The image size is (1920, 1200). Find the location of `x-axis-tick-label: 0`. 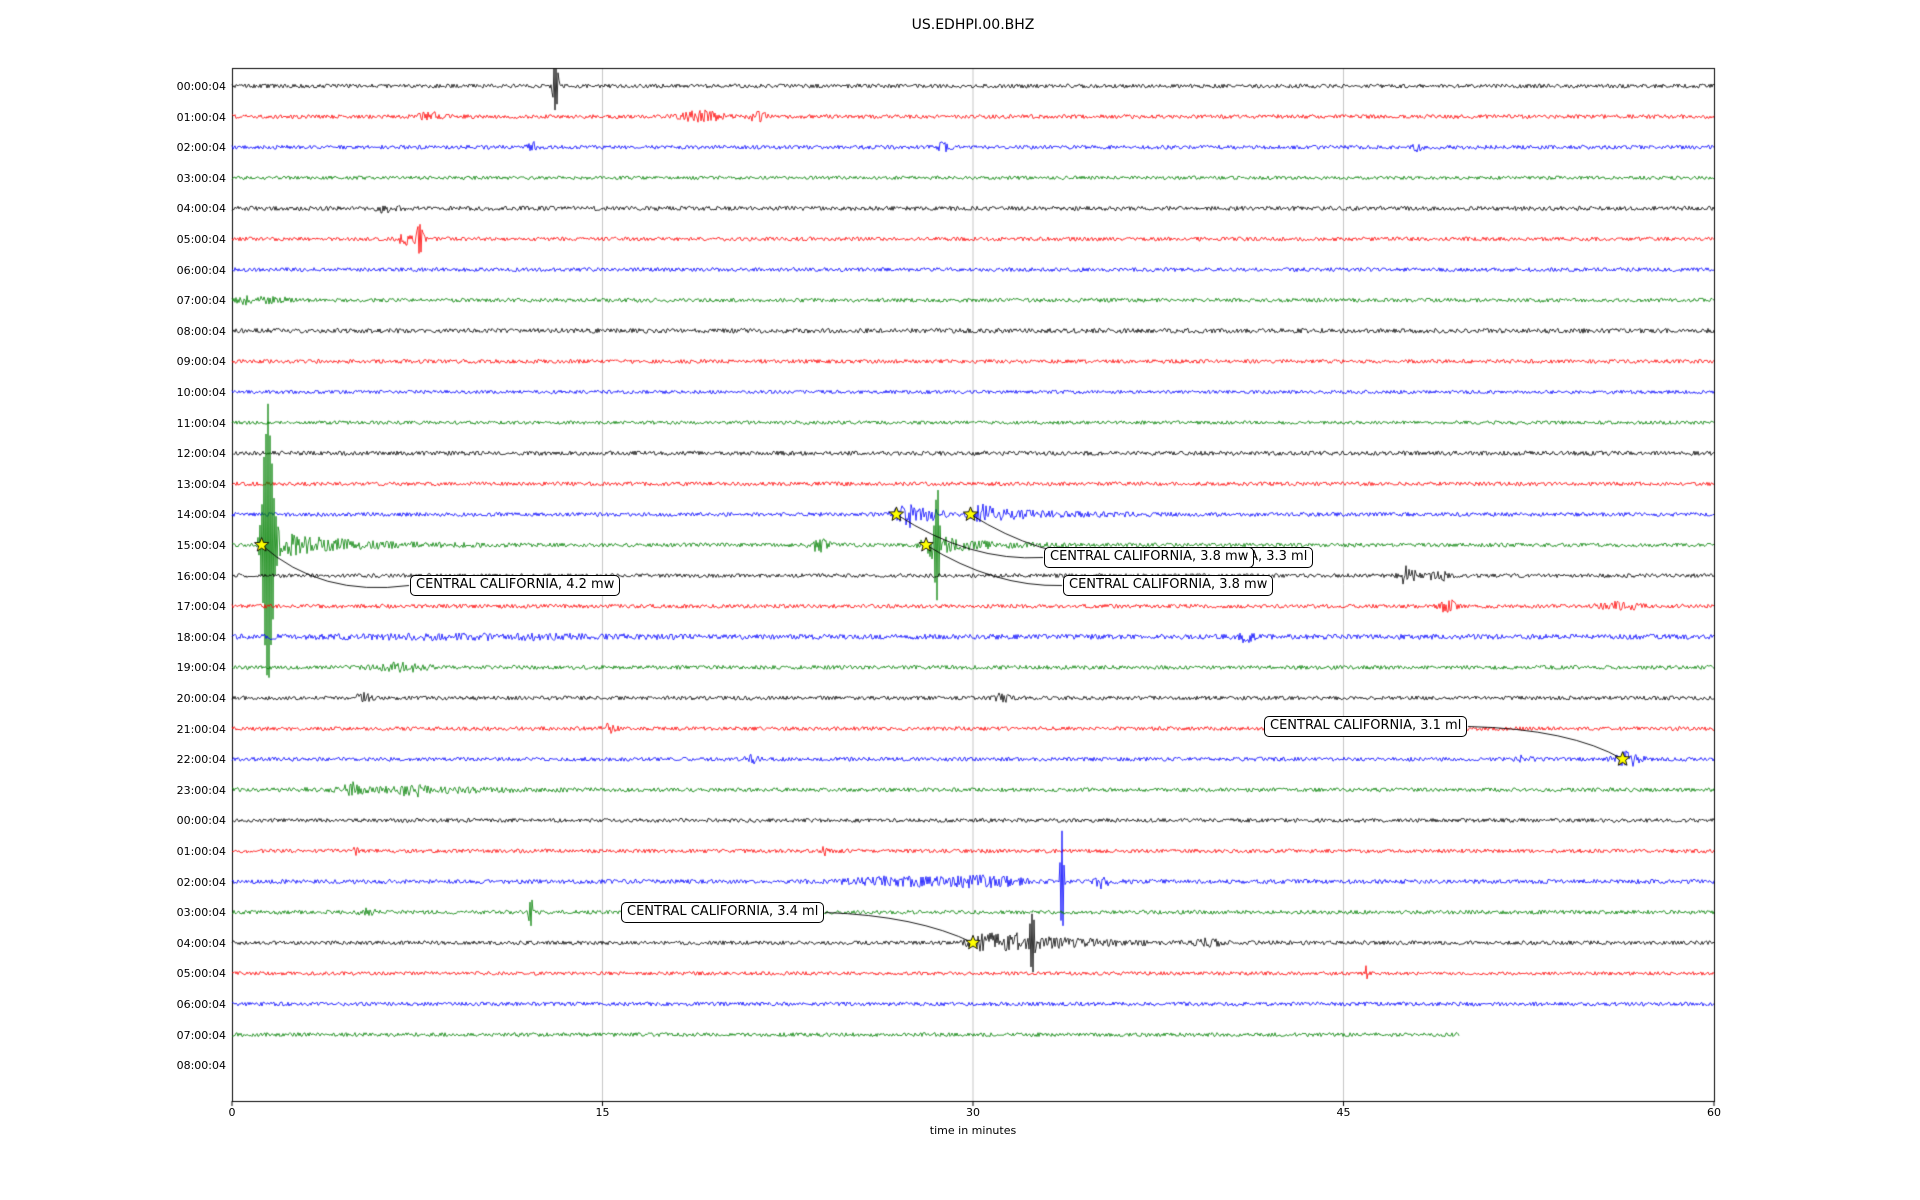

x-axis-tick-label: 0 is located at coordinates (232, 1112).